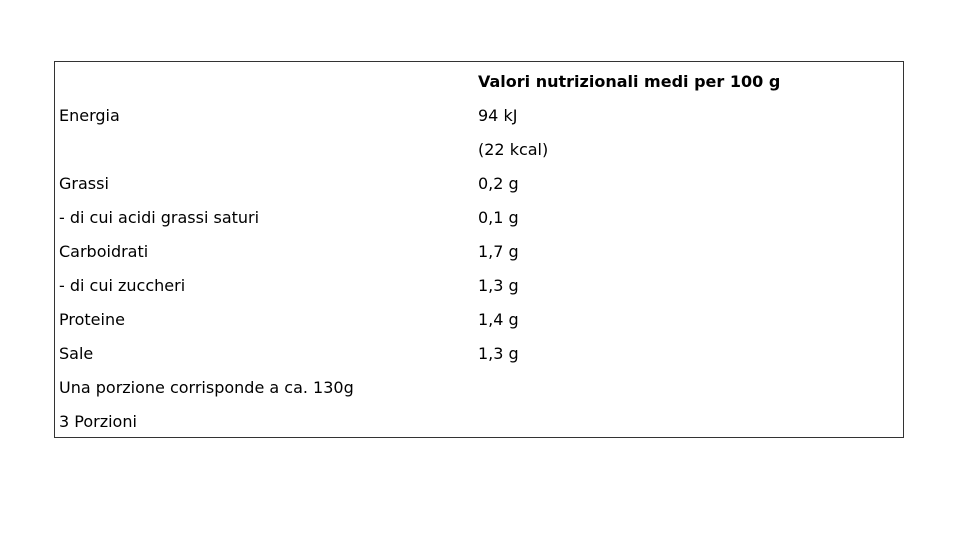 The height and width of the screenshot is (540, 960). Describe the element at coordinates (89, 115) in the screenshot. I see `nutrient-label: Energia` at that location.